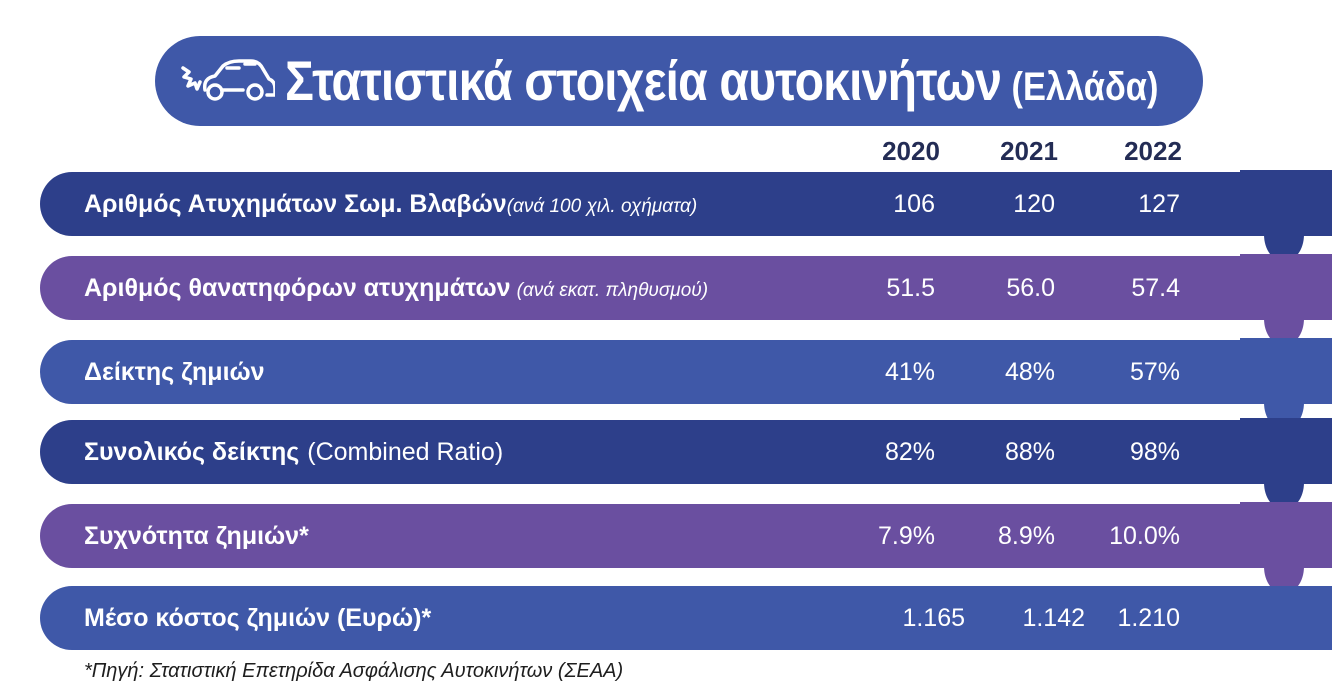  I want to click on row-label: Συνολικός δείκτης (Combined Ratio), so click(294, 452).